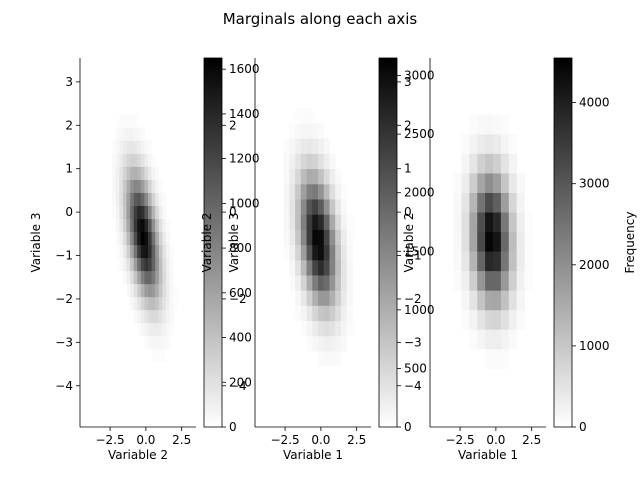 The image size is (640, 480). Describe the element at coordinates (594, 265) in the screenshot. I see `colorbar-tick-label: 2000` at that location.